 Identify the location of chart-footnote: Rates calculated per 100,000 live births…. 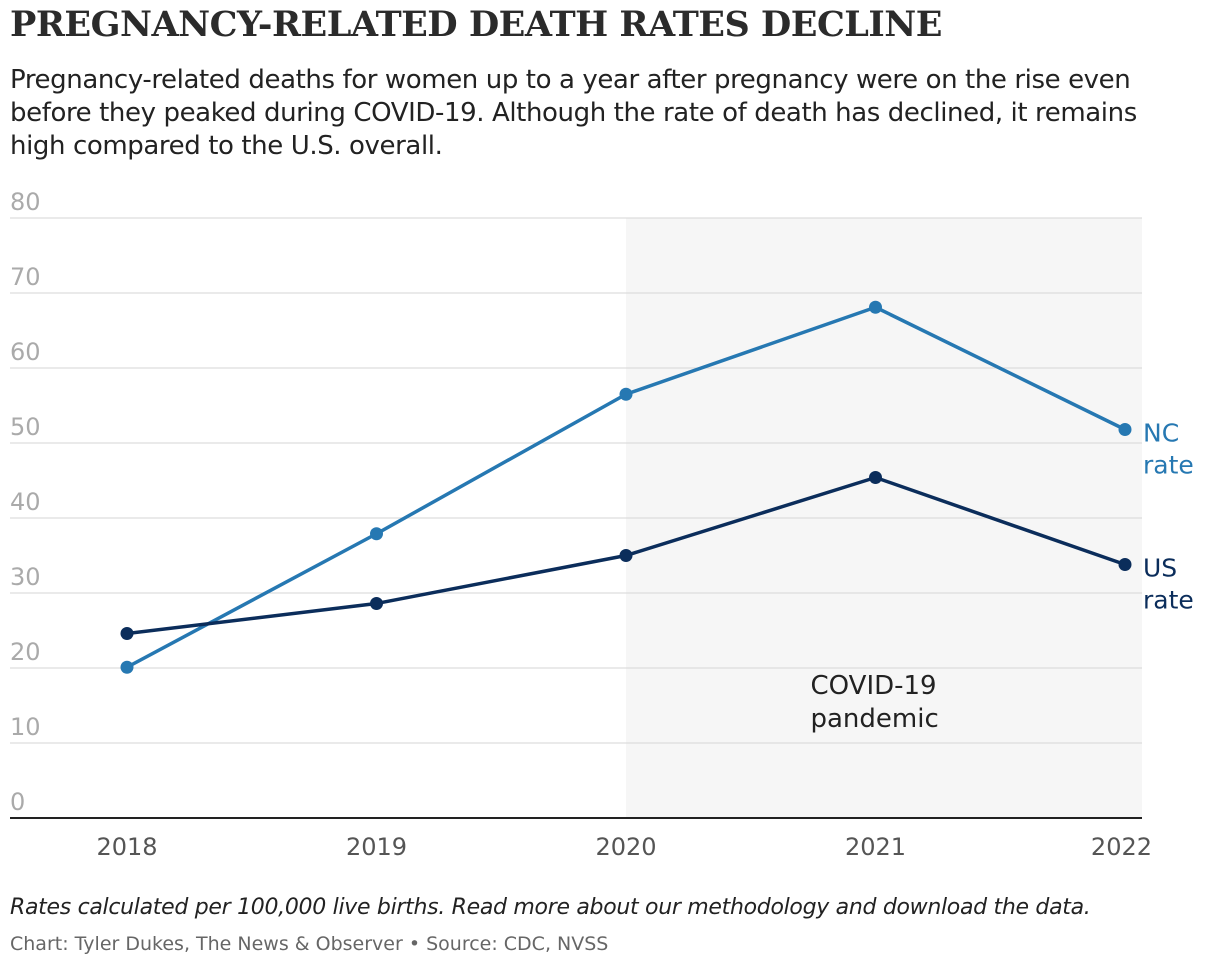
(550, 907).